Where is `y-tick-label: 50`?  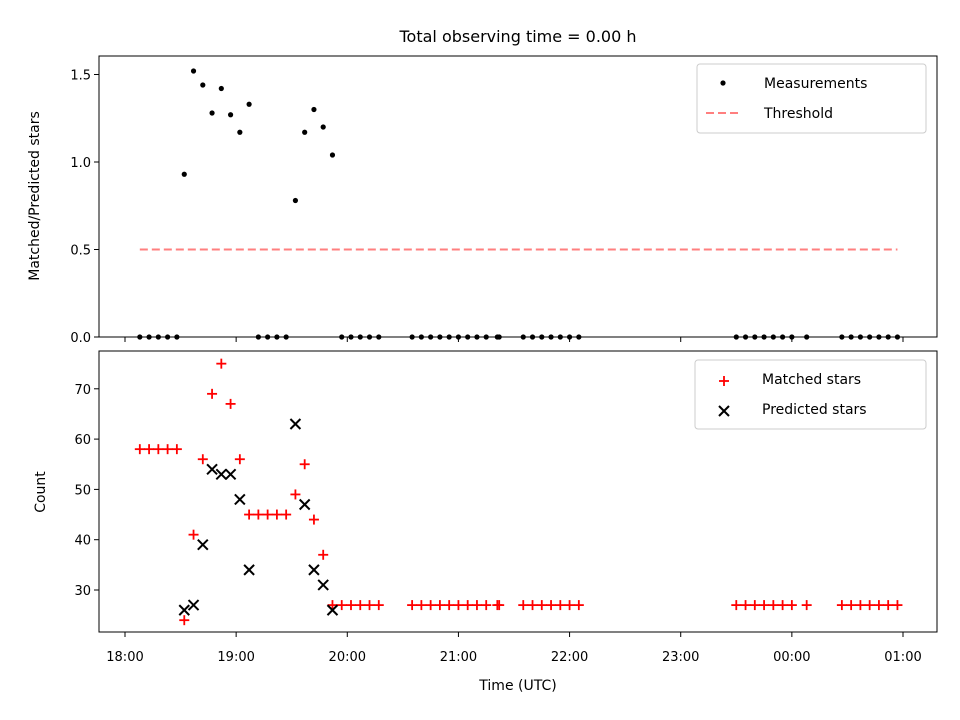
y-tick-label: 50 is located at coordinates (82, 490).